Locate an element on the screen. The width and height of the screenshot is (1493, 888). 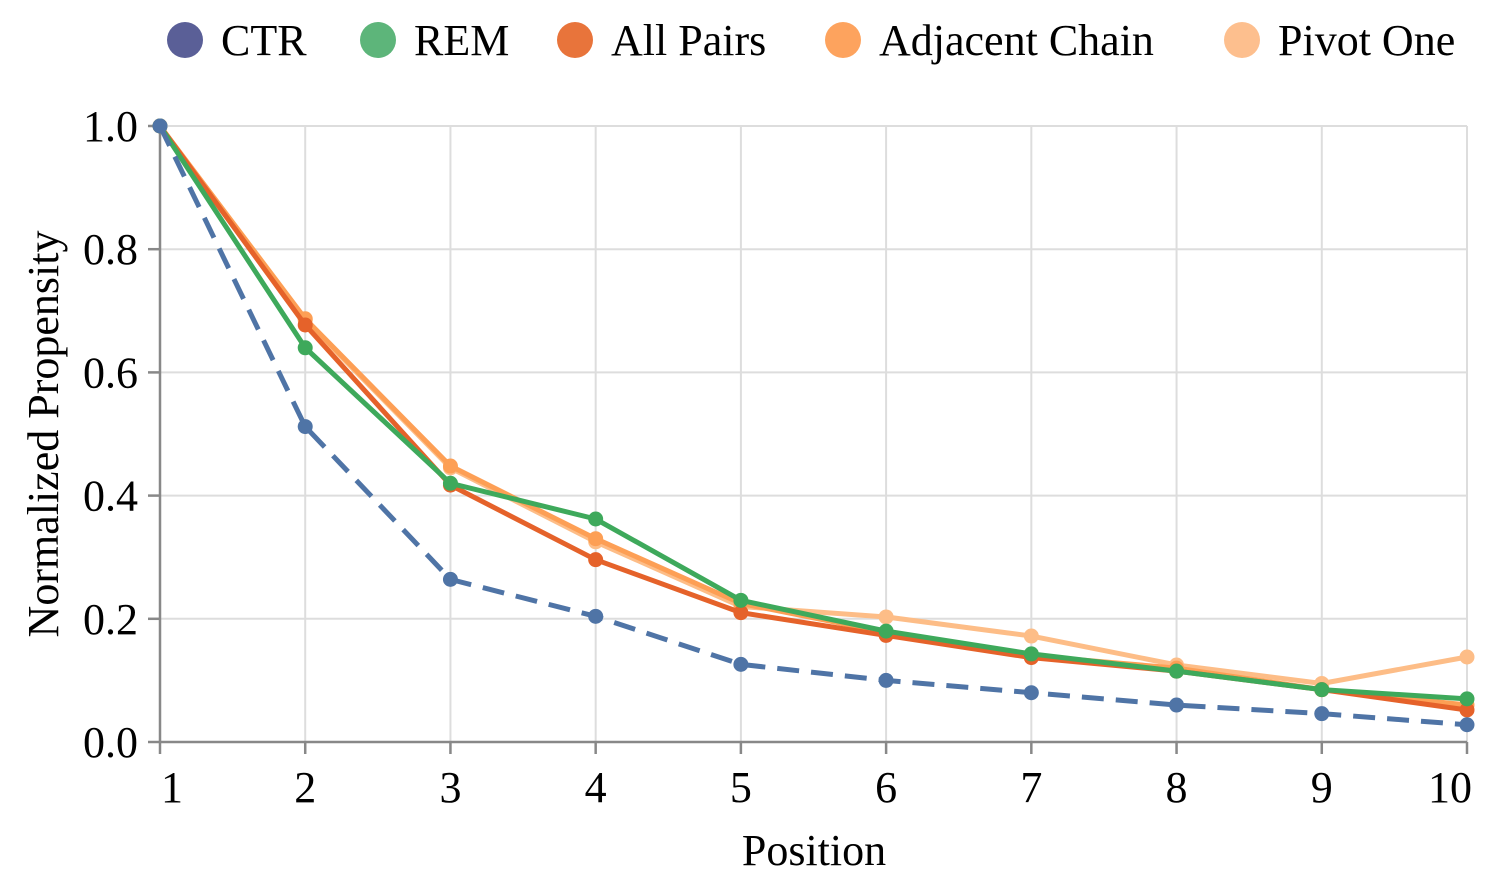
x-axis-ticks: 1 2 3 4 5 6 7 8 9 10 is located at coordinates (815, 777).